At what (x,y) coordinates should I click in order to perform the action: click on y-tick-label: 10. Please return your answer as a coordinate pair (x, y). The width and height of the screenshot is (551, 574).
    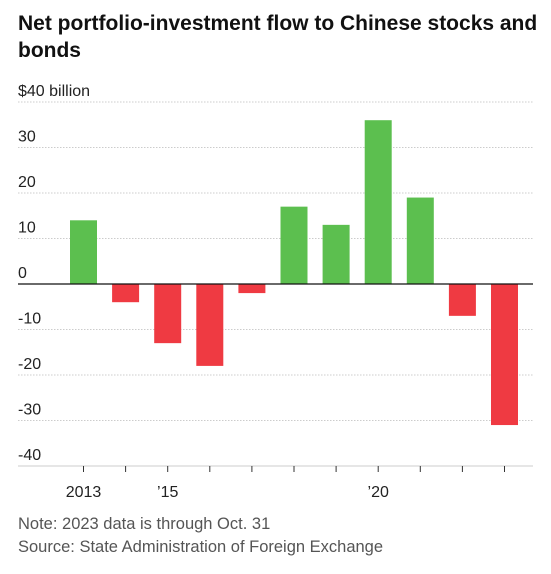
    Looking at the image, I should click on (27, 228).